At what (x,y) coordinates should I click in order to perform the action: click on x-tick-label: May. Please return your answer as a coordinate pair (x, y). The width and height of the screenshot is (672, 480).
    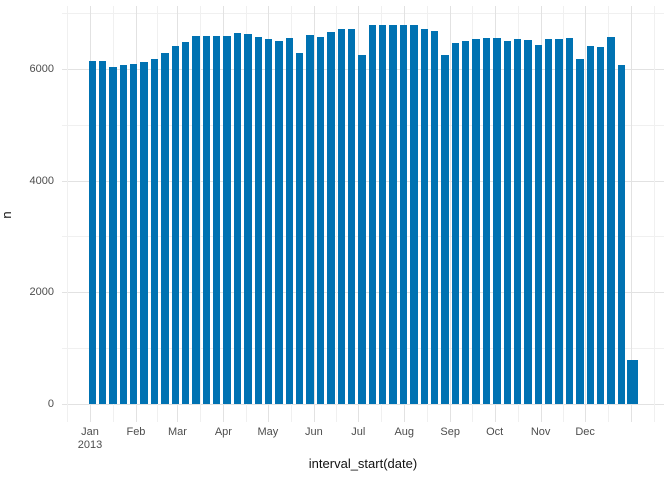
    Looking at the image, I should click on (268, 432).